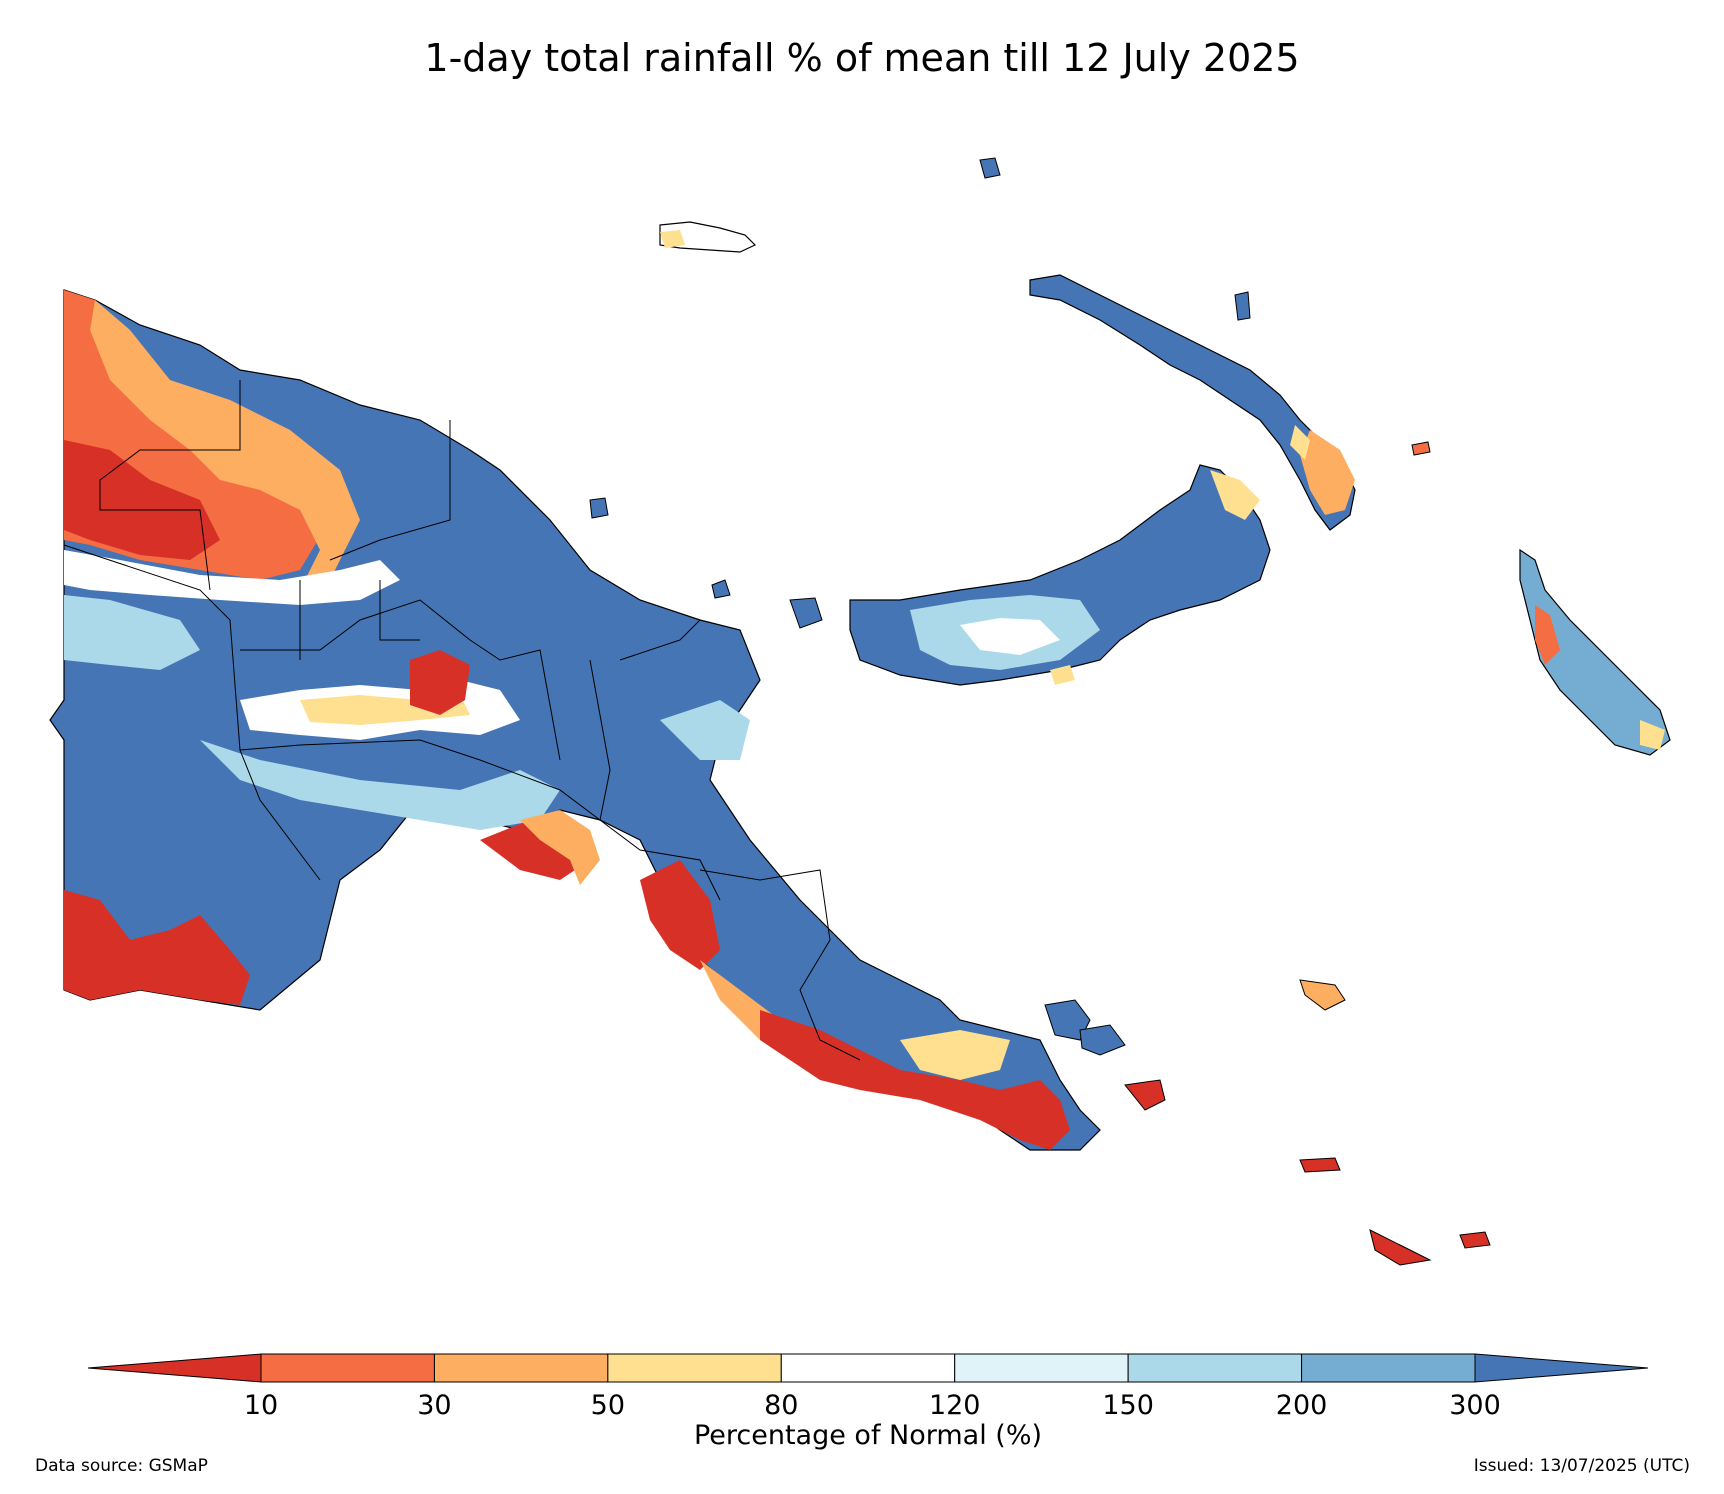 The height and width of the screenshot is (1494, 1724). Describe the element at coordinates (708, 237) in the screenshot. I see `manus-island` at that location.